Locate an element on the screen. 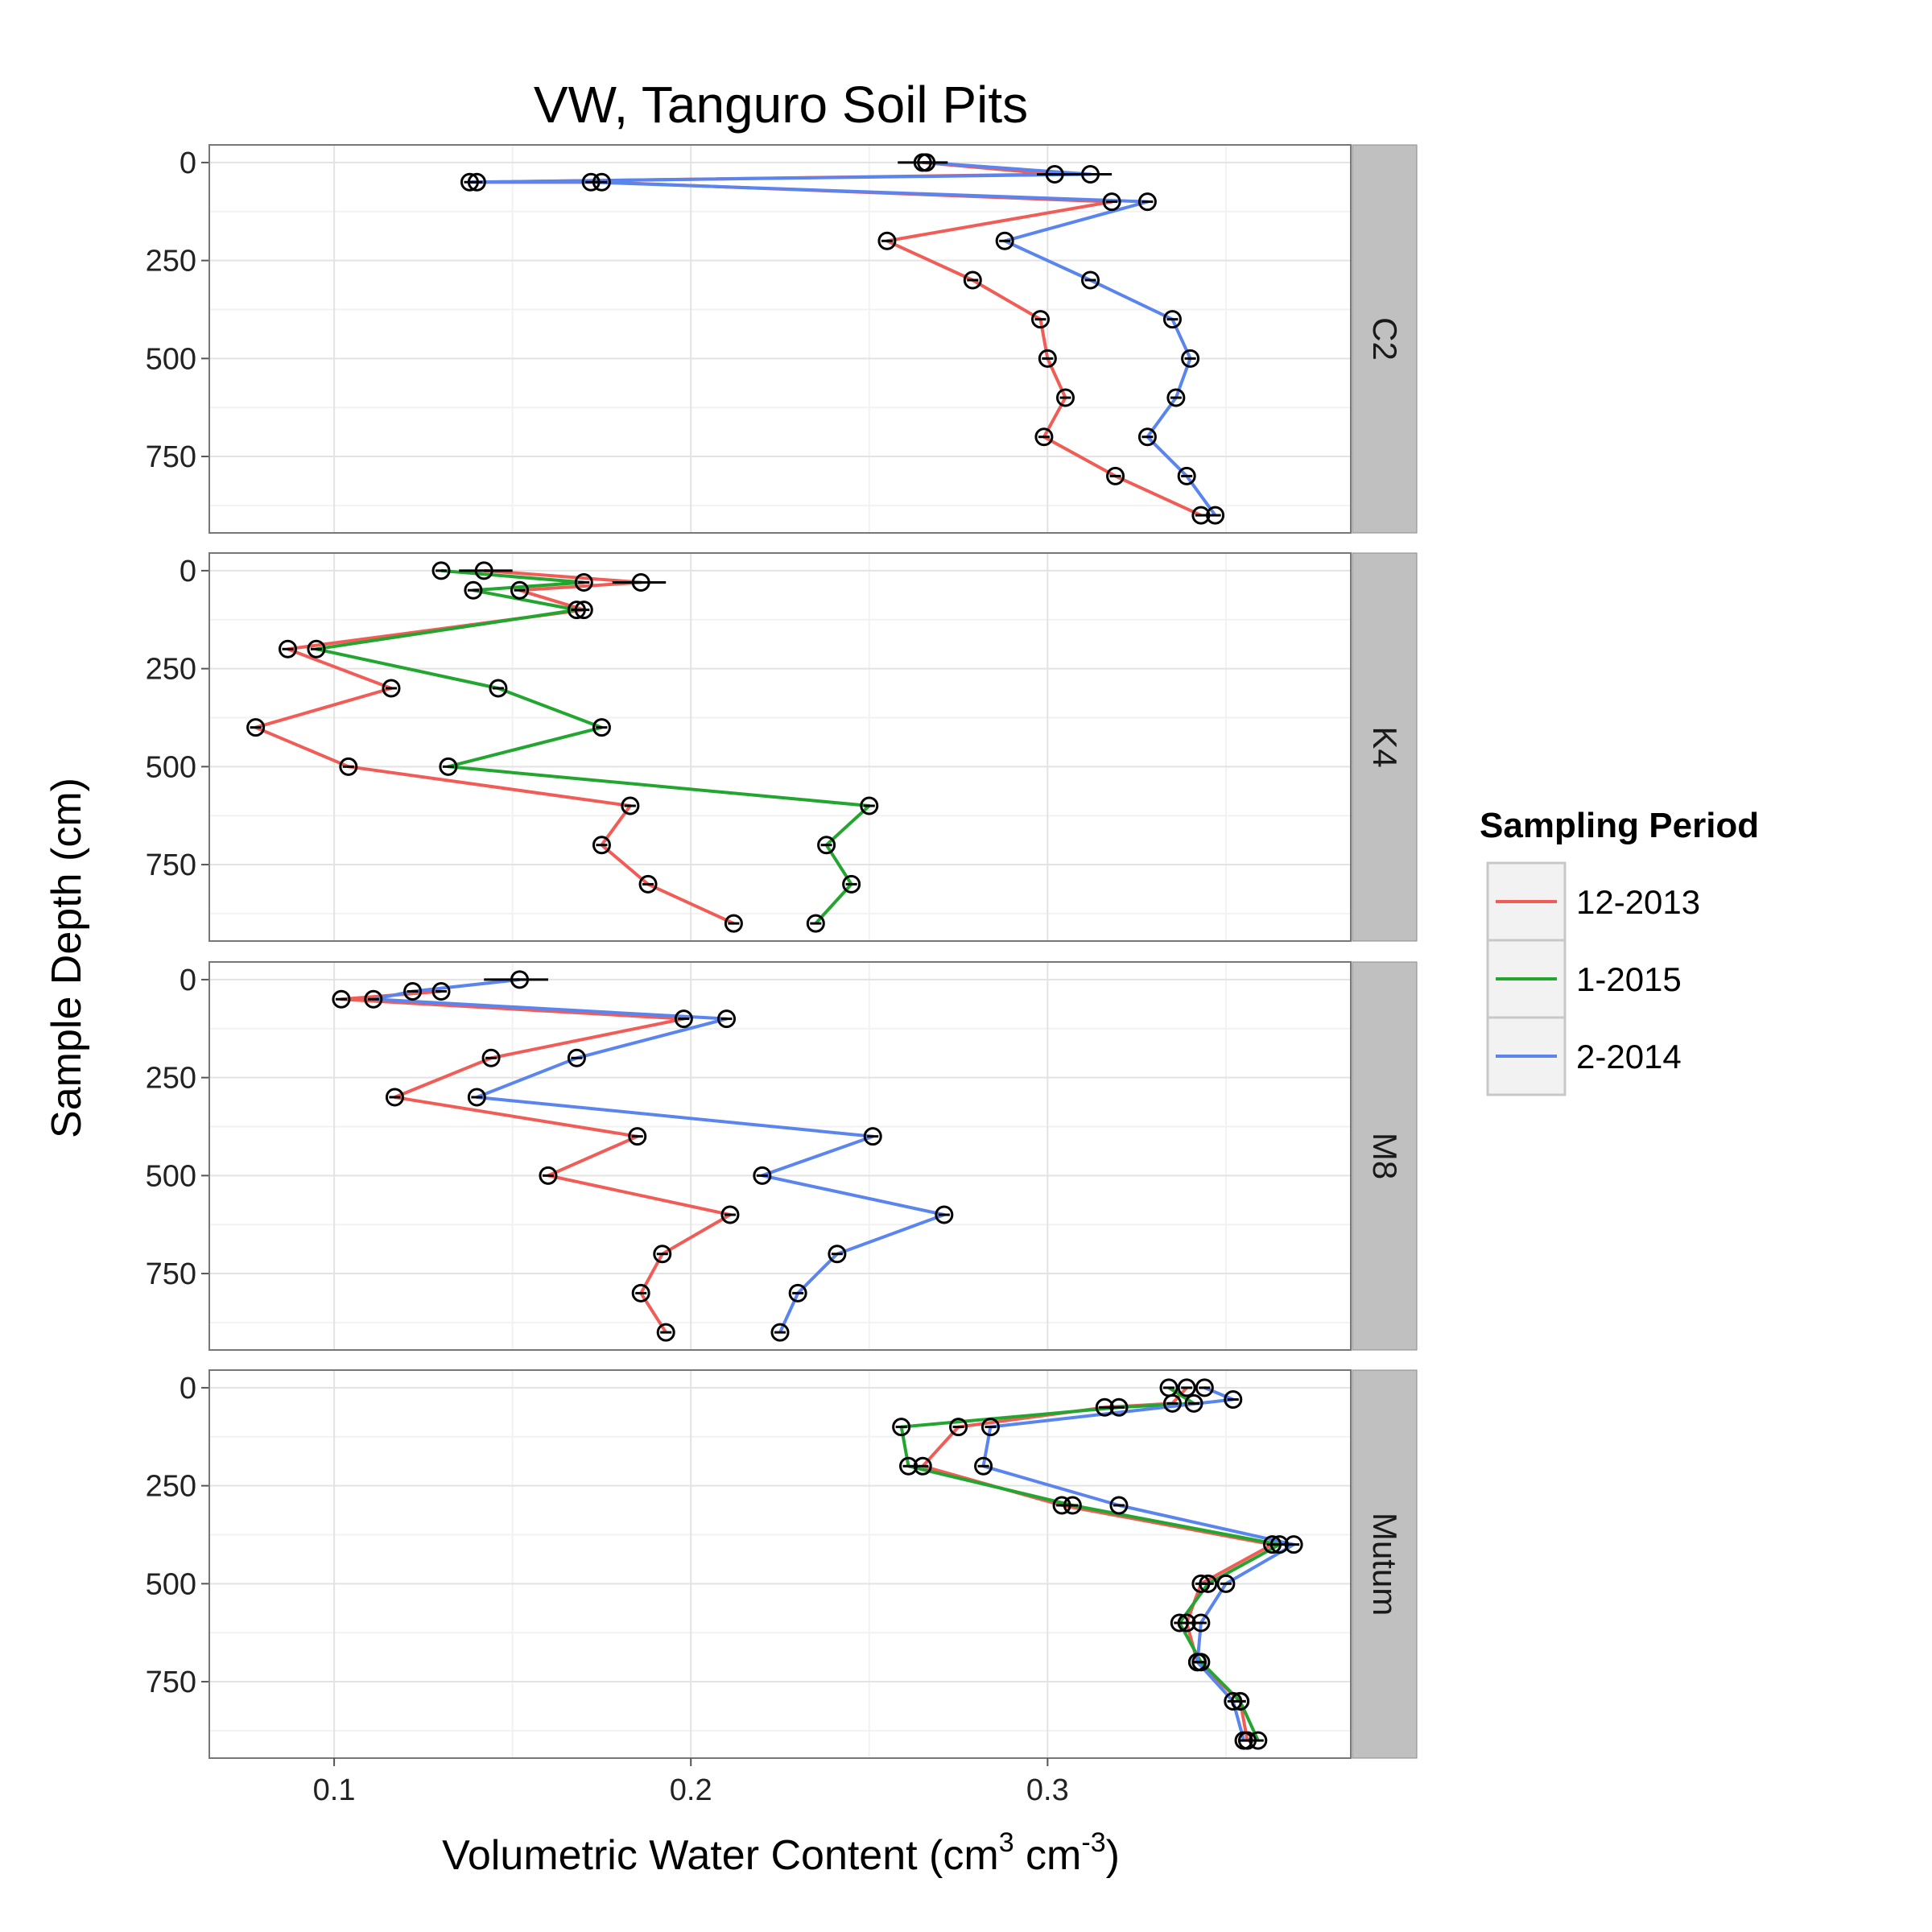 This screenshot has width=1932, height=1932. legend-label: 12-2013 is located at coordinates (1638, 902).